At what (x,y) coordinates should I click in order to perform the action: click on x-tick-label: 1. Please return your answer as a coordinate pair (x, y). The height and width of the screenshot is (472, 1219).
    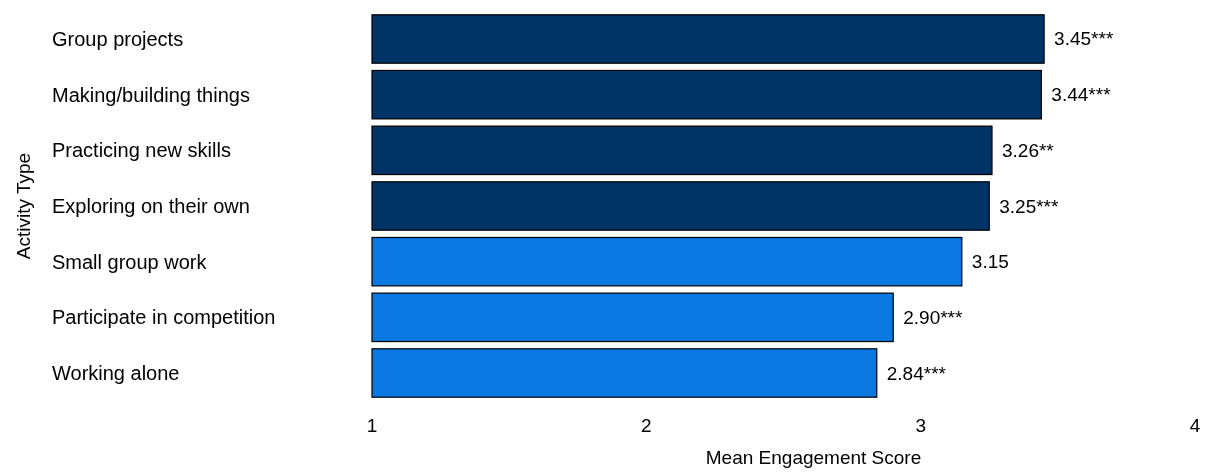
    Looking at the image, I should click on (372, 425).